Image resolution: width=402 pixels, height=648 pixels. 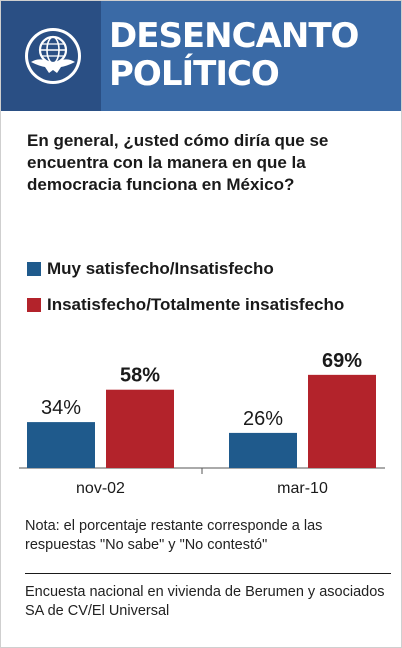 I want to click on title-line-1: DESENCANTO, so click(x=234, y=36).